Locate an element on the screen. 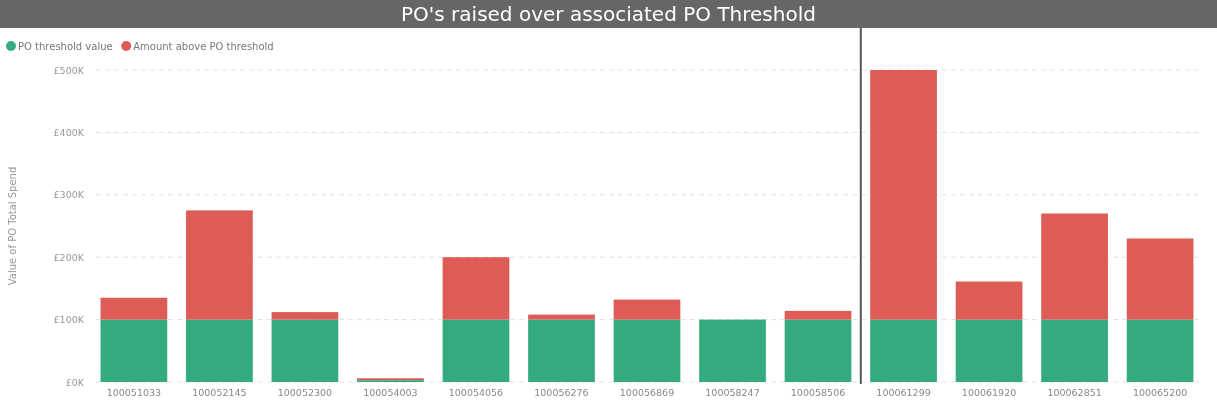 This screenshot has width=1217, height=402. x-tick-label: 100061299 is located at coordinates (903, 392).